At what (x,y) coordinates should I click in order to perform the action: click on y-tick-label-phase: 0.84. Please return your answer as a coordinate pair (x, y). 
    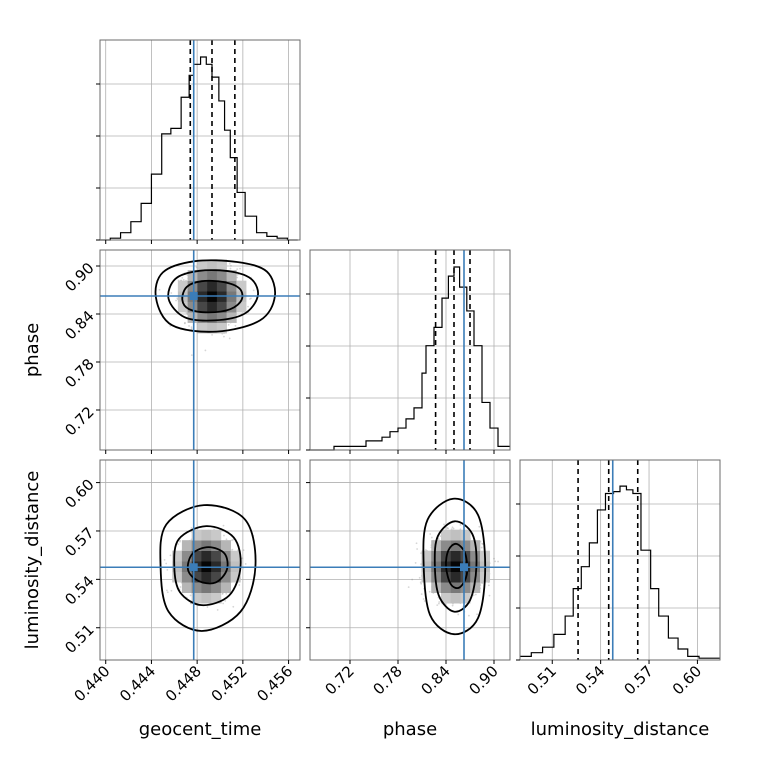
    Looking at the image, I should click on (79, 325).